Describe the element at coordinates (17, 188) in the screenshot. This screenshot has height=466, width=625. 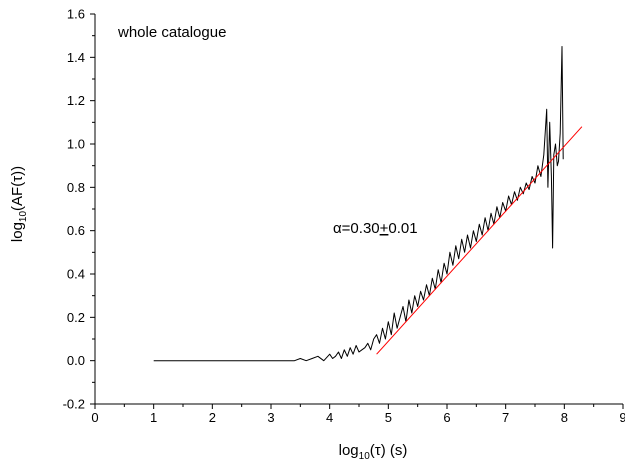
I see `y-axis-title-rest: (AF(τ))` at that location.